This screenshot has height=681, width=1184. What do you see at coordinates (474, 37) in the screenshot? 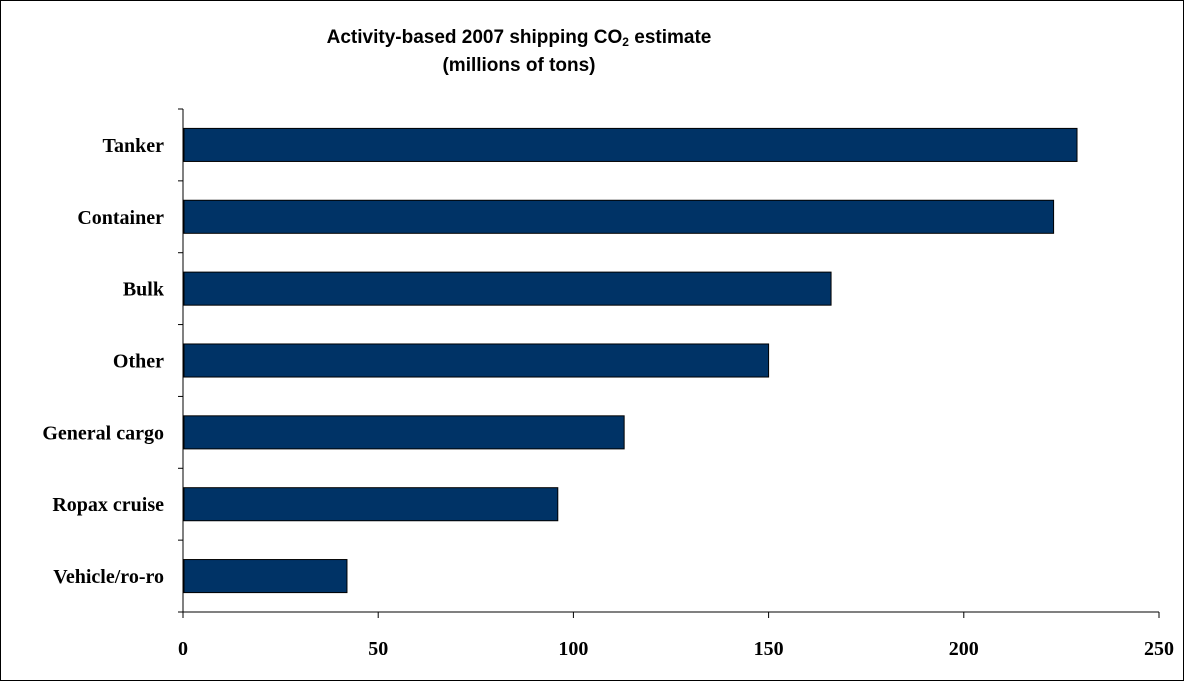
I see `chart-title-prefix: Activity-based 2007 shipping CO` at bounding box center [474, 37].